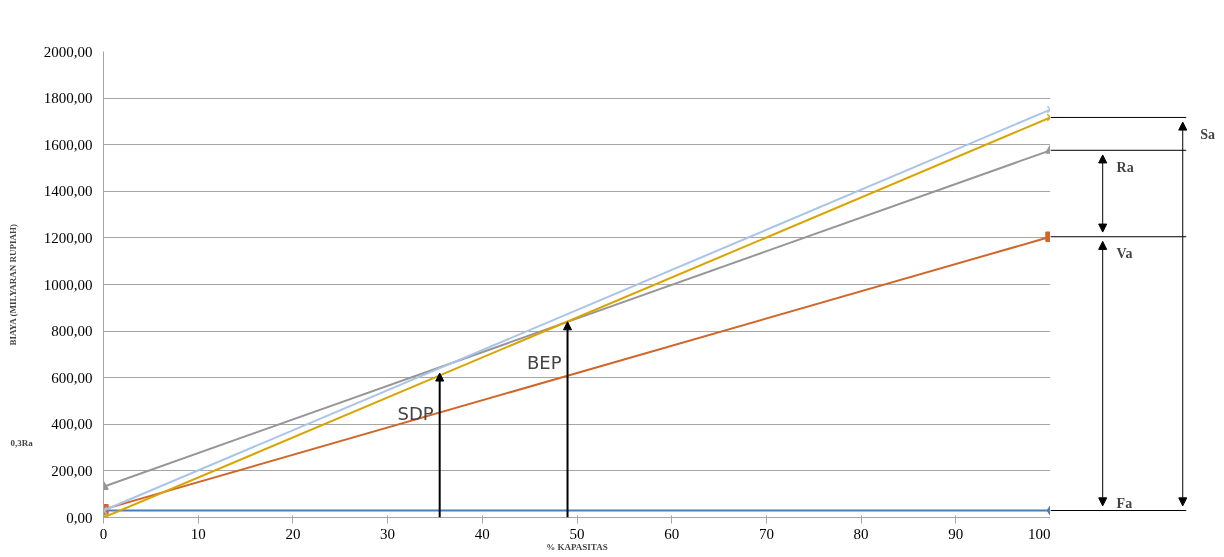 The height and width of the screenshot is (557, 1224). What do you see at coordinates (482, 533) in the screenshot?
I see `x-tick-label: 40` at bounding box center [482, 533].